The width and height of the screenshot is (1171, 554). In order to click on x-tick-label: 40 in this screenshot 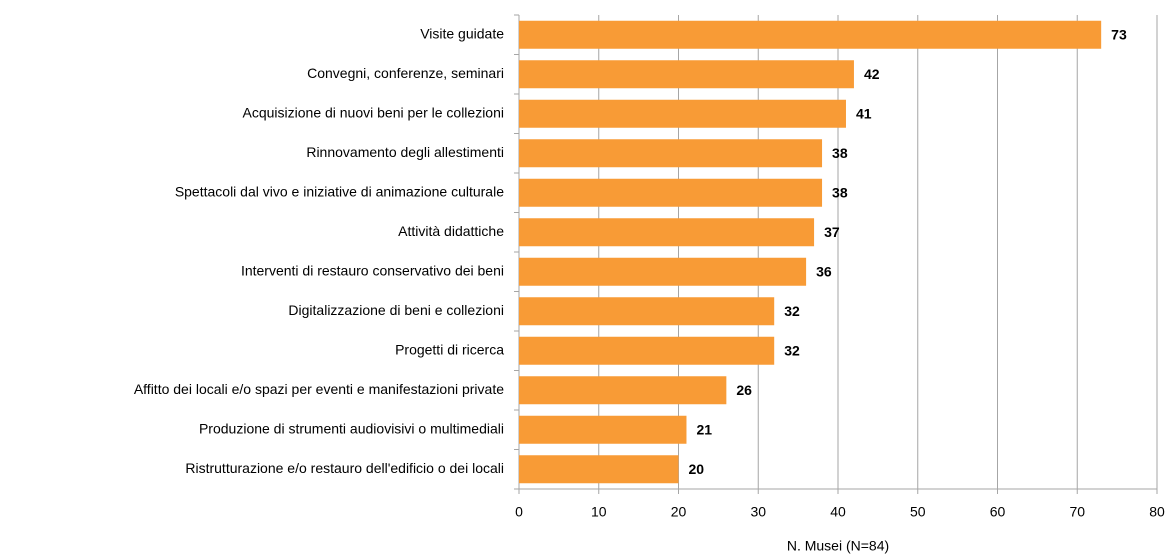, I will do `click(838, 512)`.